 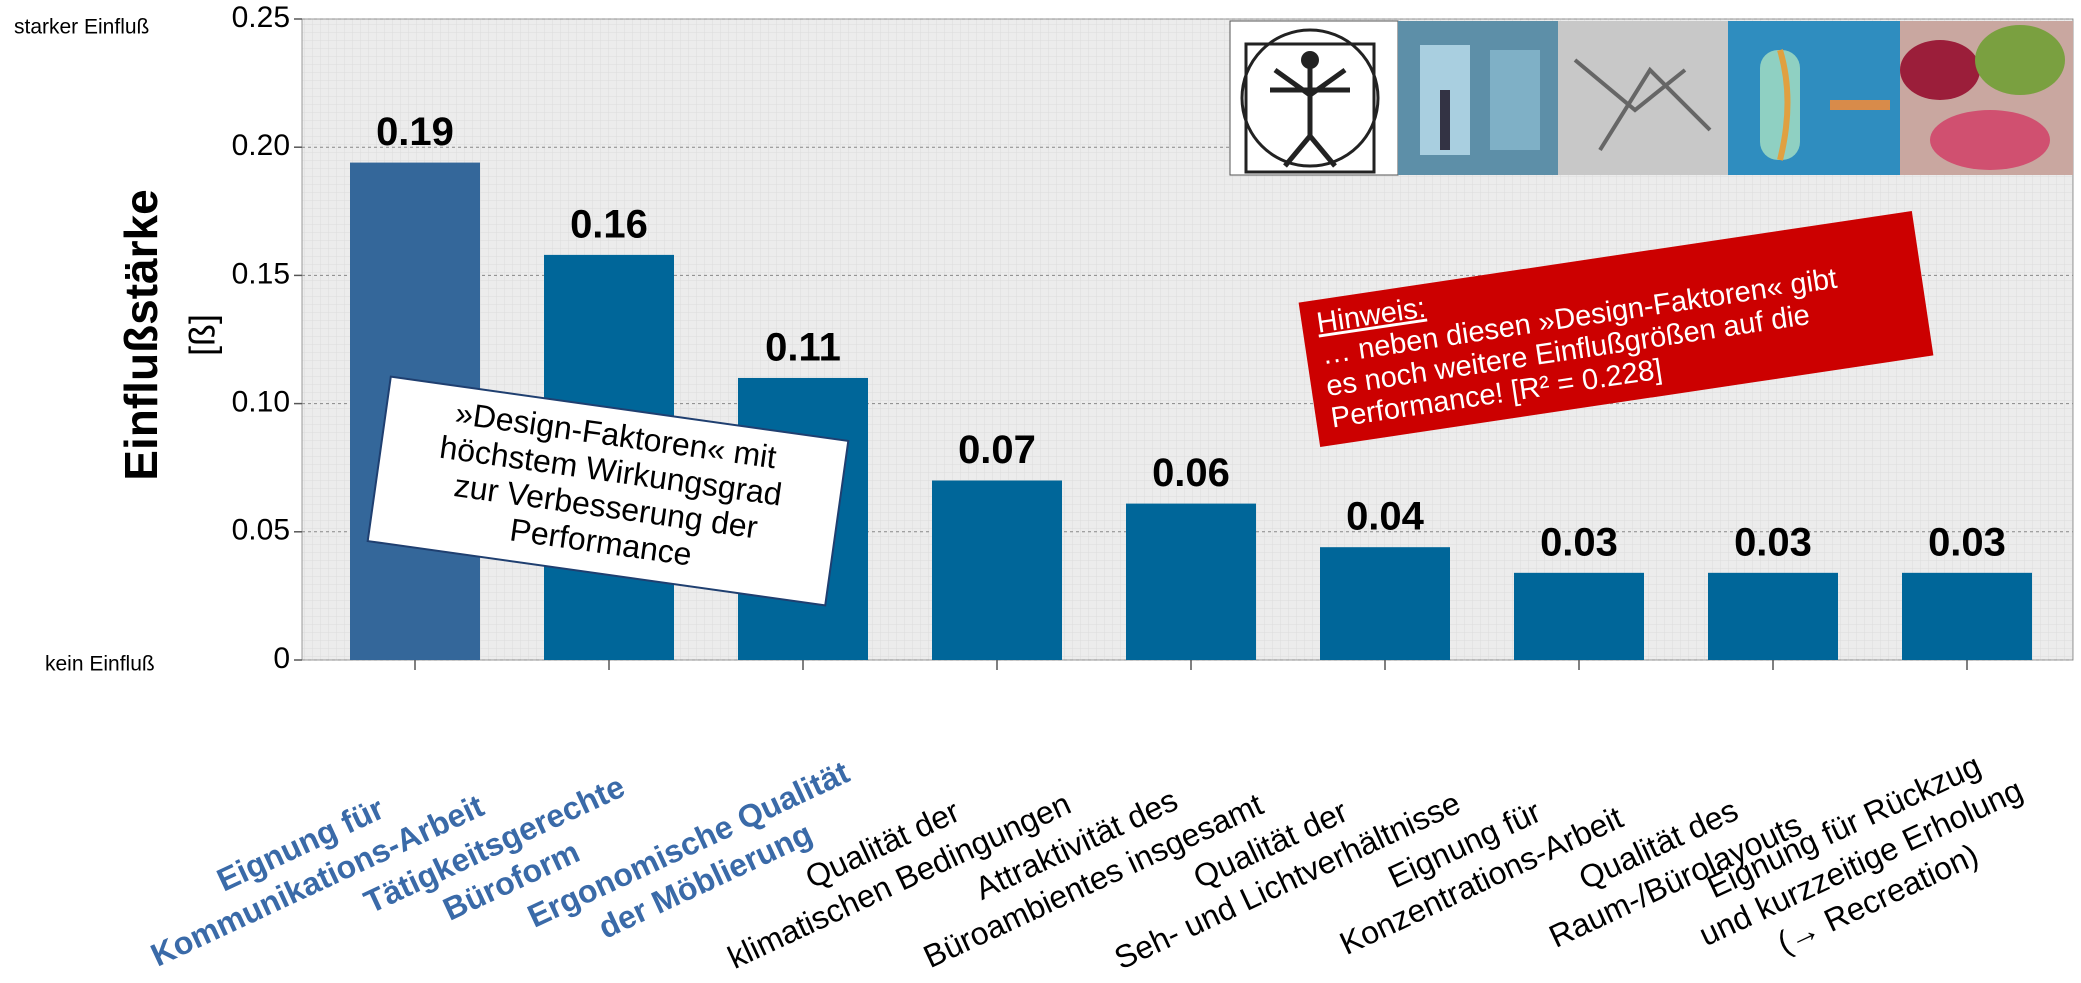 What do you see at coordinates (261, 273) in the screenshot?
I see `y-tick-label: 0.15` at bounding box center [261, 273].